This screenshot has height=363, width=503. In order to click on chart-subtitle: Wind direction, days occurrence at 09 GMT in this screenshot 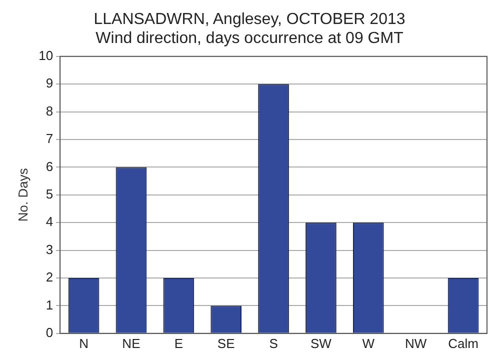, I will do `click(250, 39)`.